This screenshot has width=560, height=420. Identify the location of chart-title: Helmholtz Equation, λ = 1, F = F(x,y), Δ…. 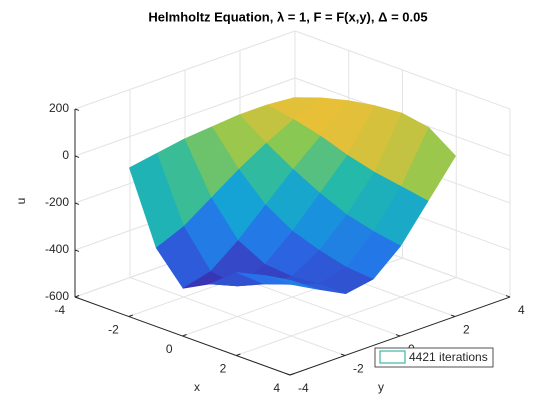
(287, 16).